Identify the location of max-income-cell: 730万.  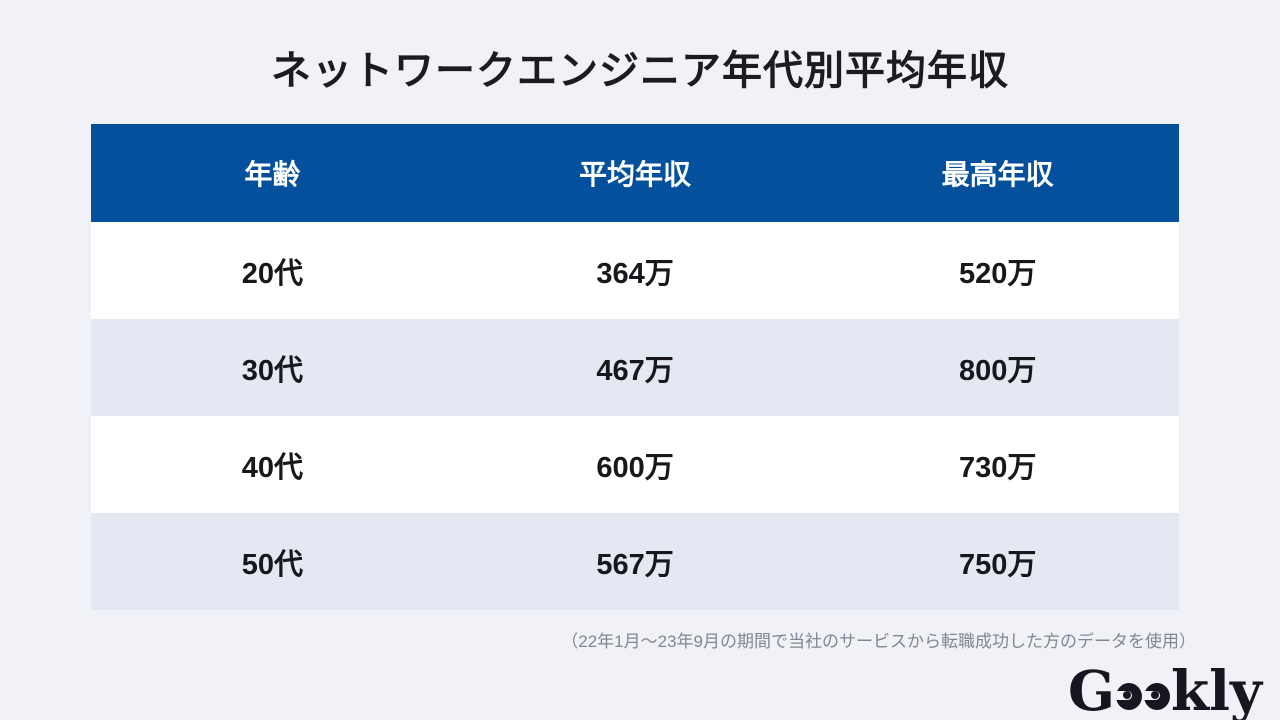
(997, 467).